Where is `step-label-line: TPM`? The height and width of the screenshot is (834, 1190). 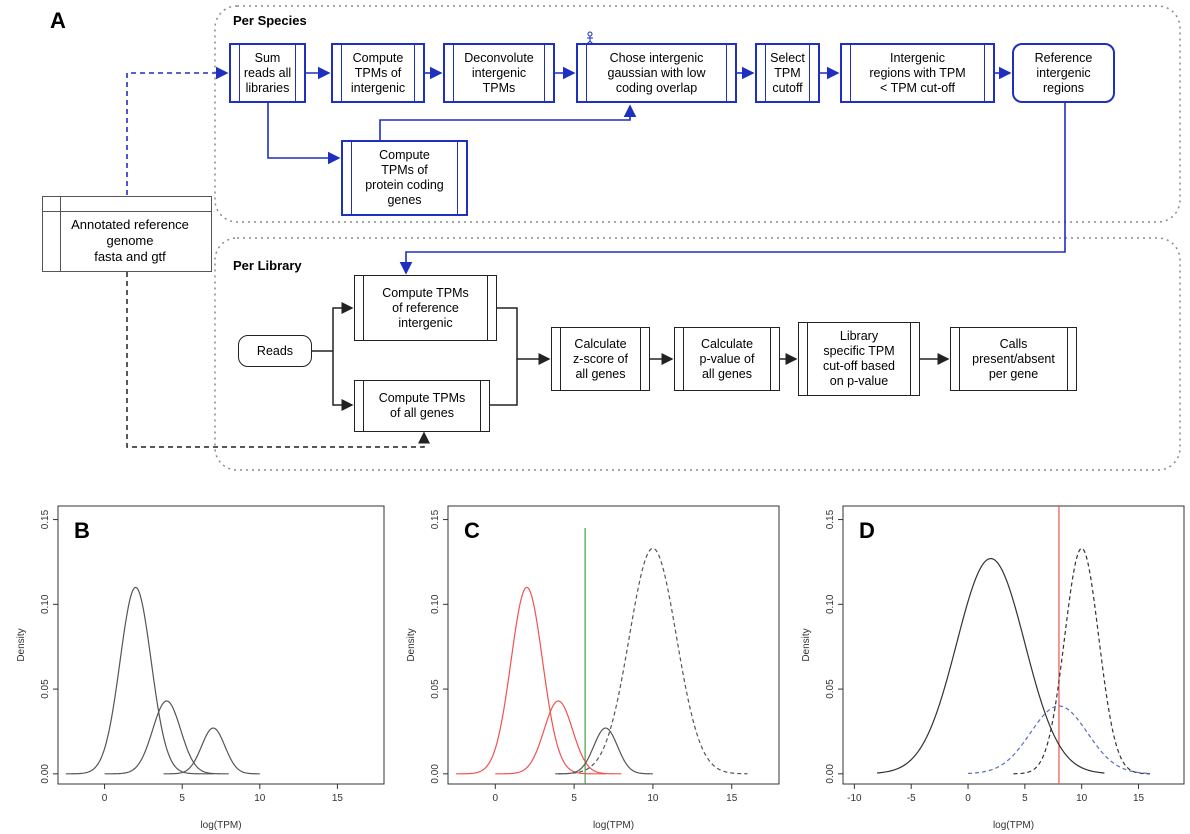
step-label-line: TPM is located at coordinates (787, 72).